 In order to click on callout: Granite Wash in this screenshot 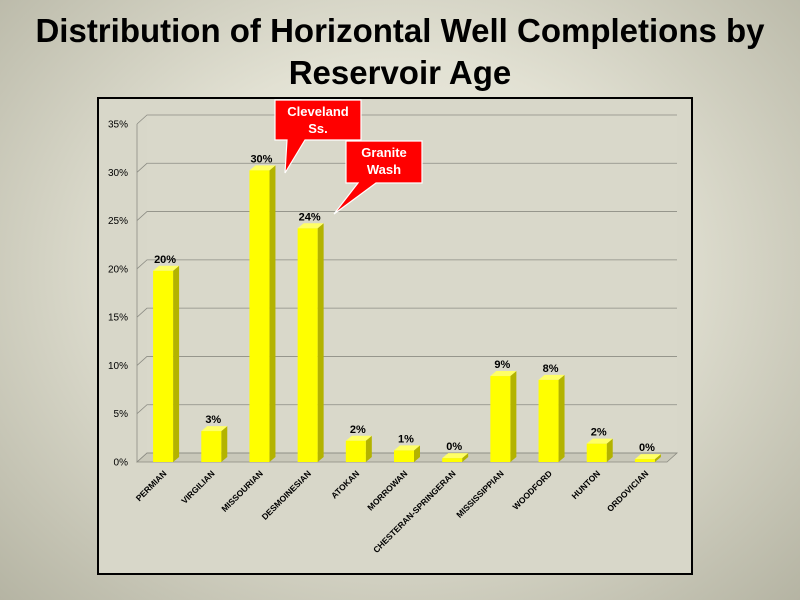, I will do `click(378, 177)`.